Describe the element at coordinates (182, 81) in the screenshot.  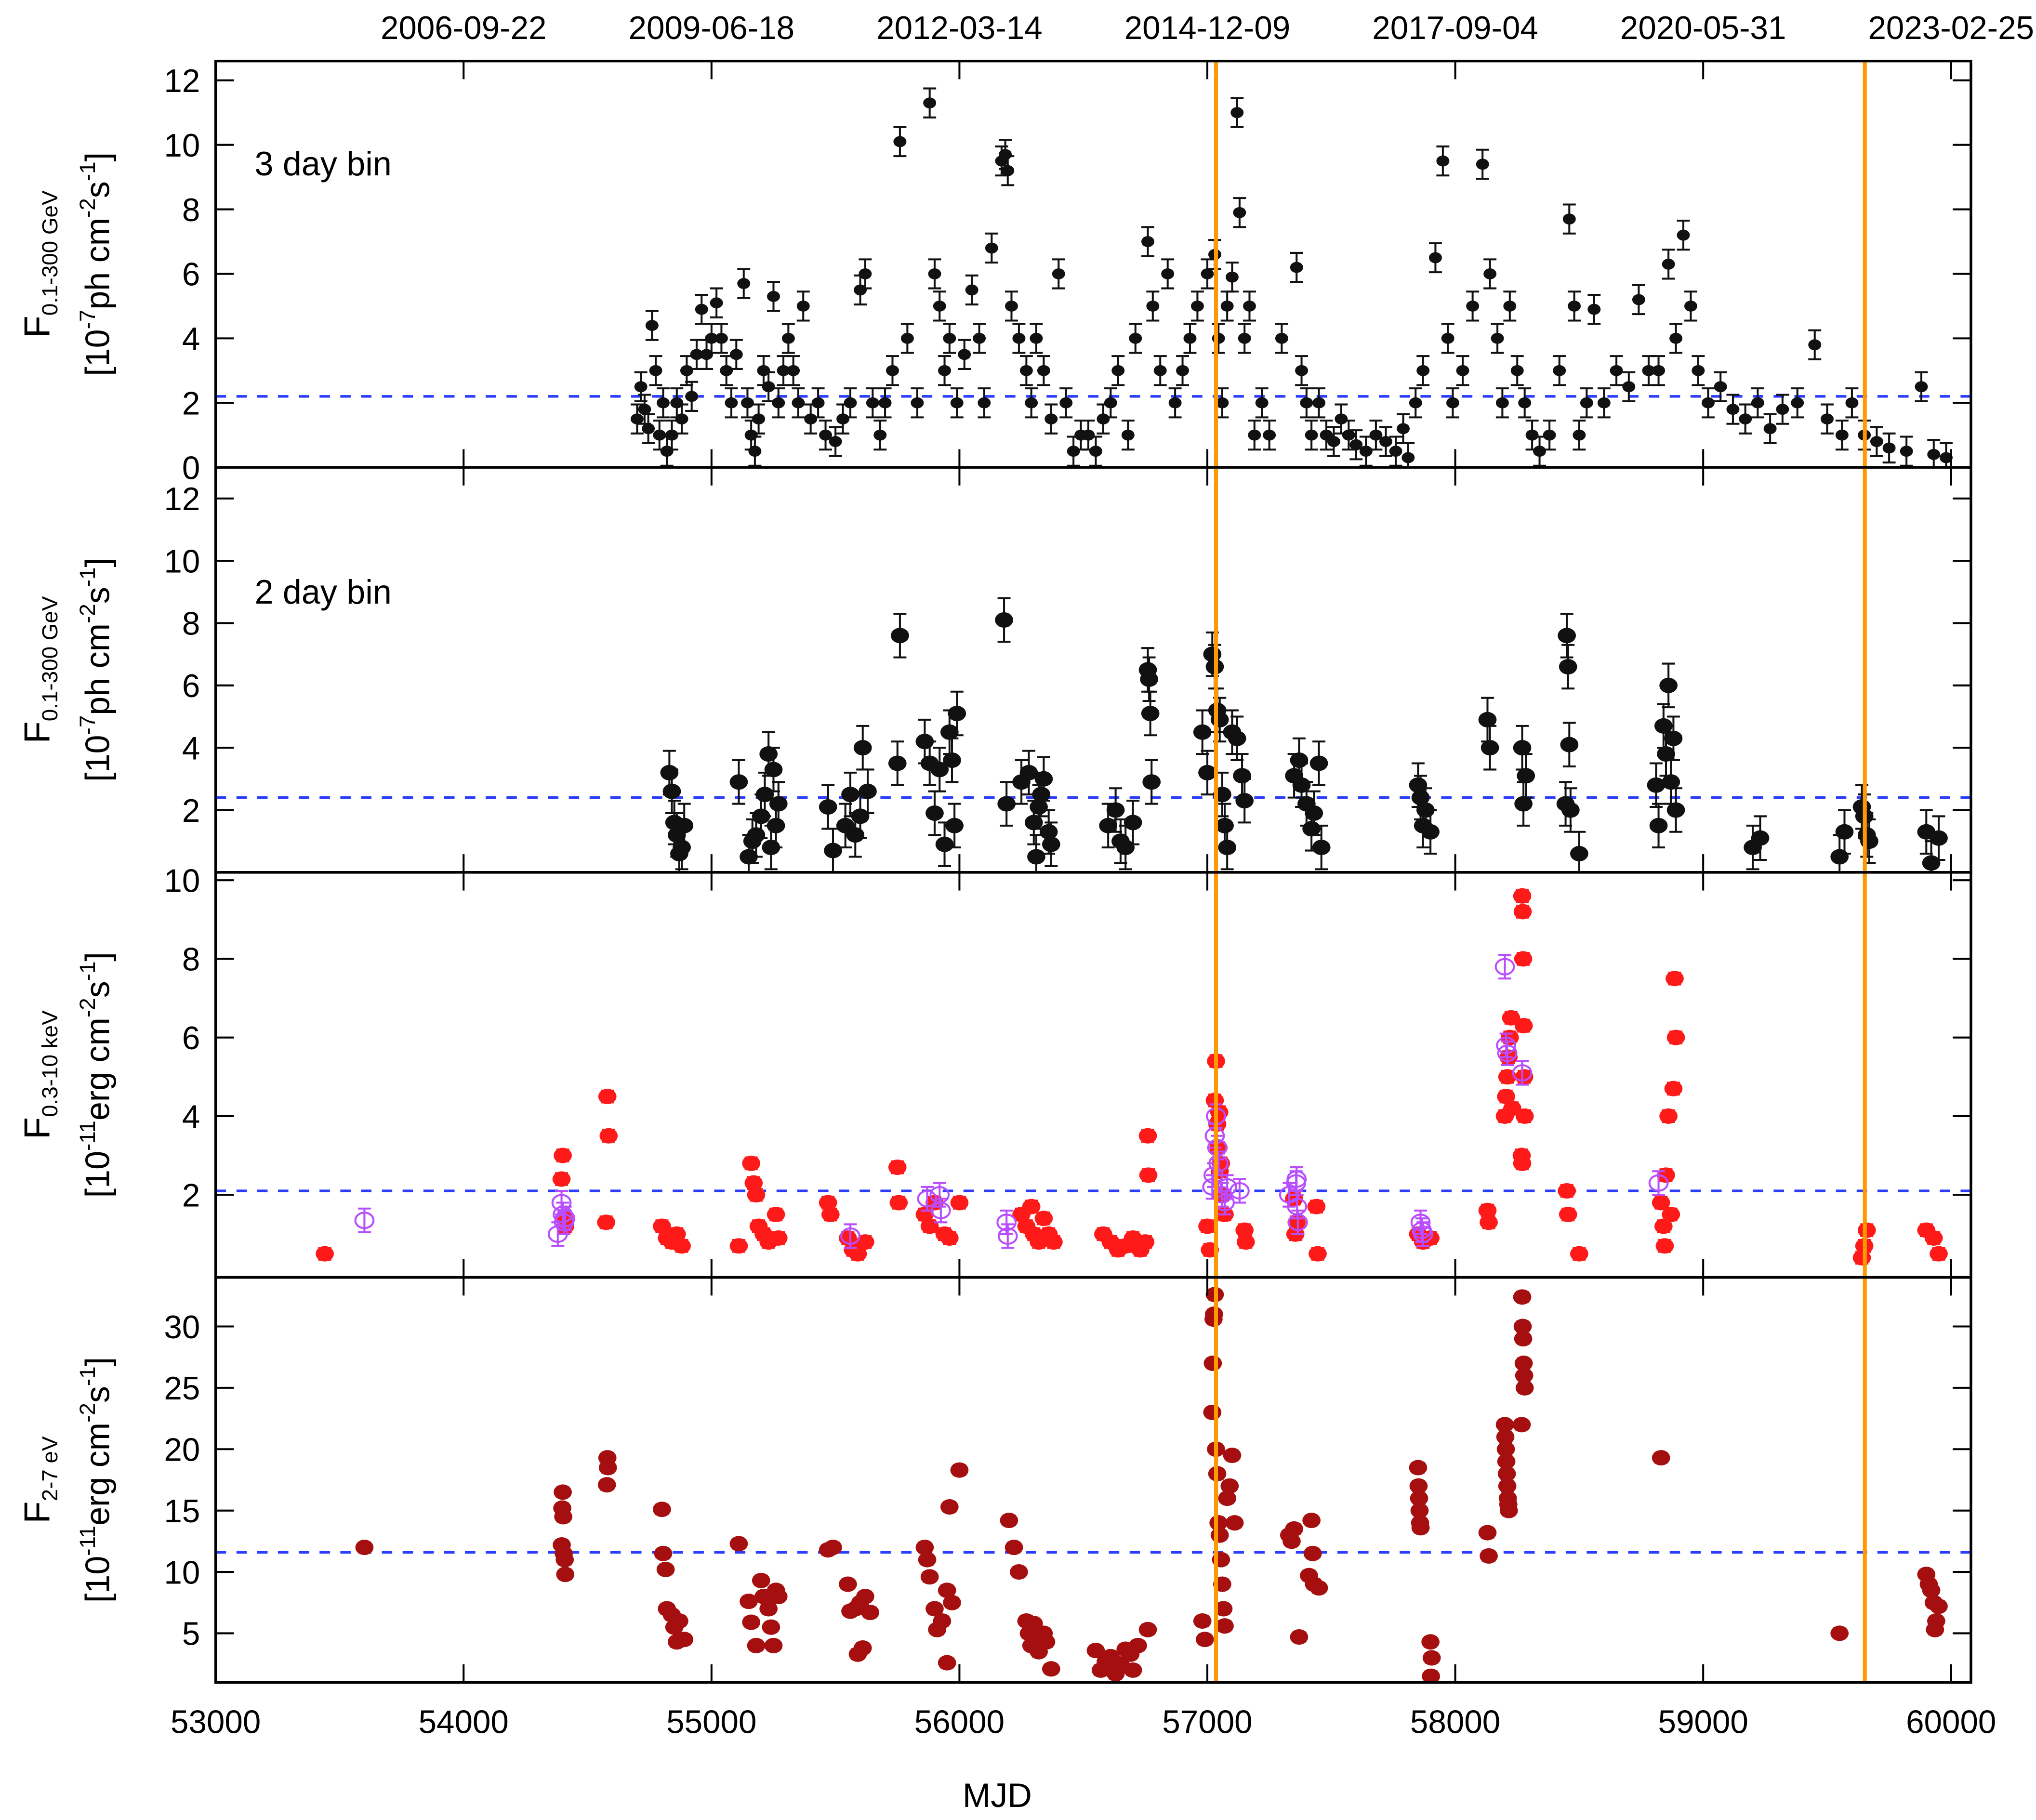
I see `y-tick-label: 12` at that location.